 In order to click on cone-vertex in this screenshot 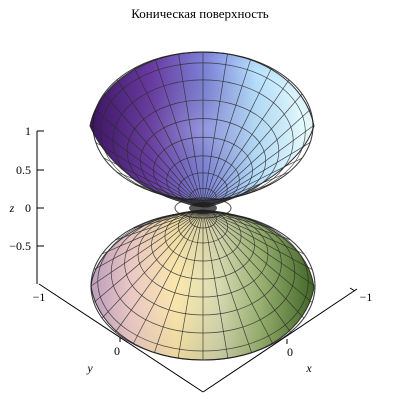, I will do `click(203, 208)`.